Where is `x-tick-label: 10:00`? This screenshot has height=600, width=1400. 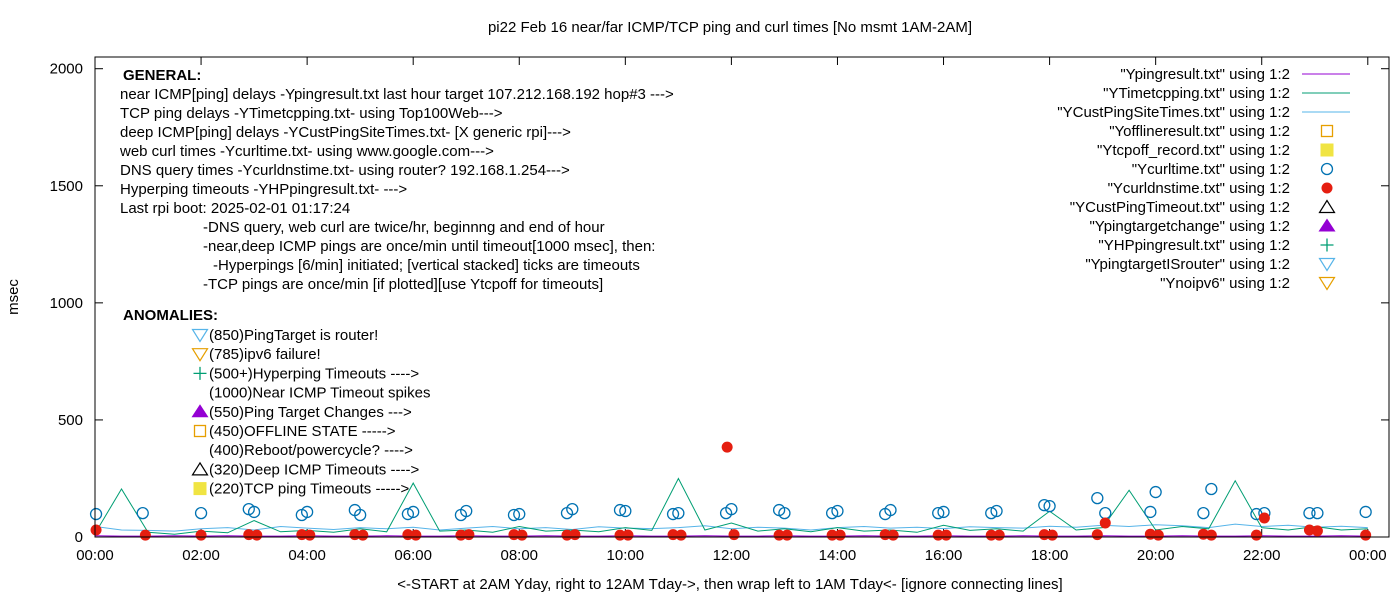 x-tick-label: 10:00 is located at coordinates (626, 555).